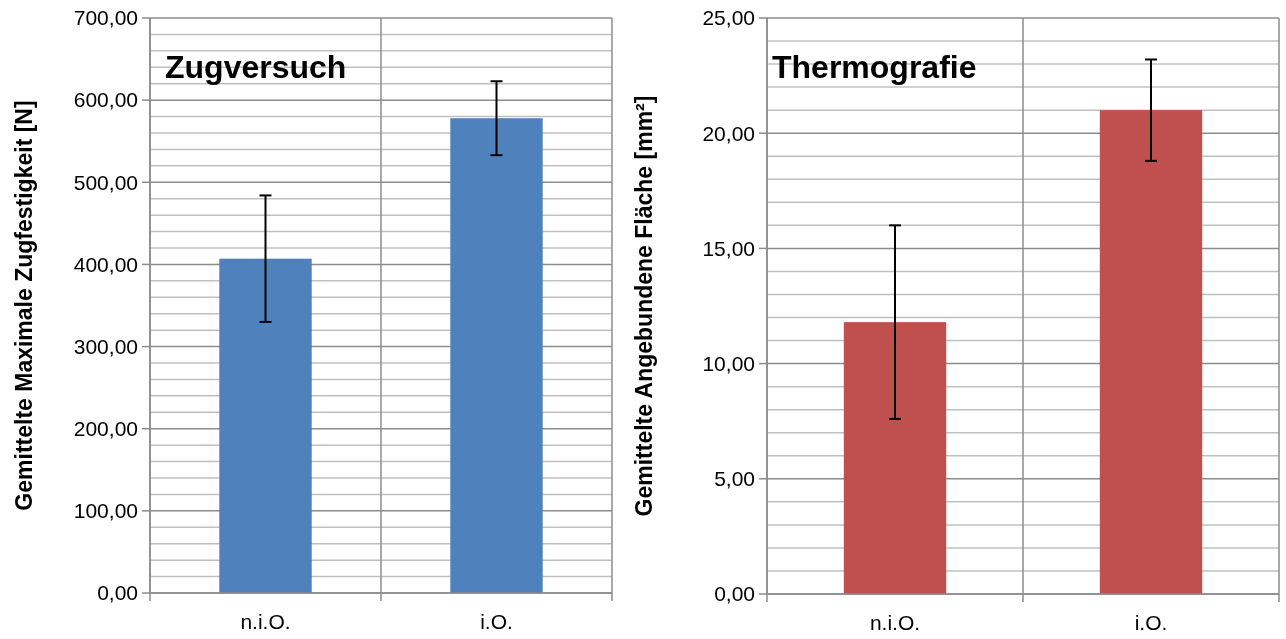 The height and width of the screenshot is (639, 1286). Describe the element at coordinates (734, 479) in the screenshot. I see `y-tick-label: 5,00` at that location.